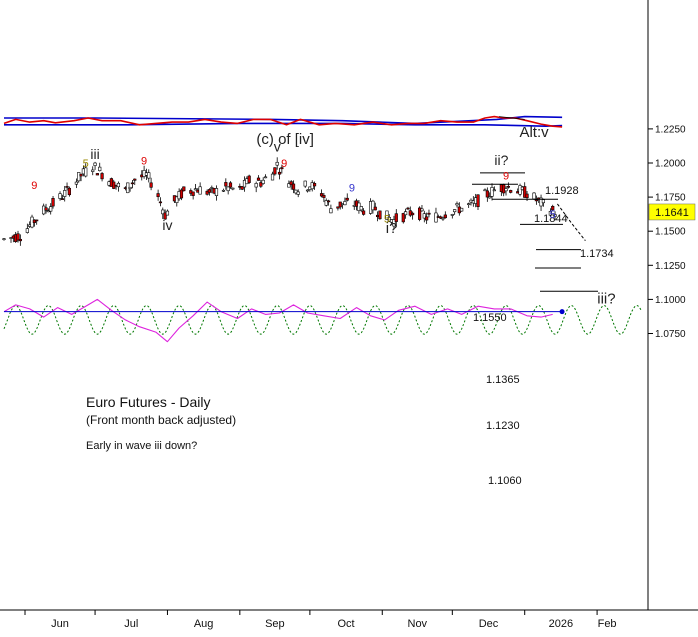  I want to click on x-tick-label: 2026, so click(561, 624).